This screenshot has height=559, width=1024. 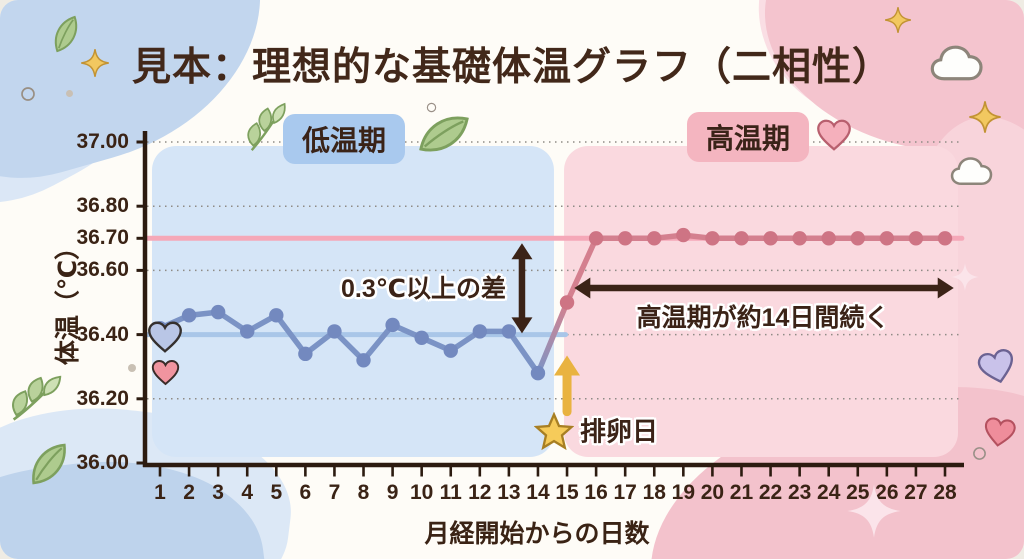 What do you see at coordinates (567, 492) in the screenshot?
I see `x-tick-label: 15` at bounding box center [567, 492].